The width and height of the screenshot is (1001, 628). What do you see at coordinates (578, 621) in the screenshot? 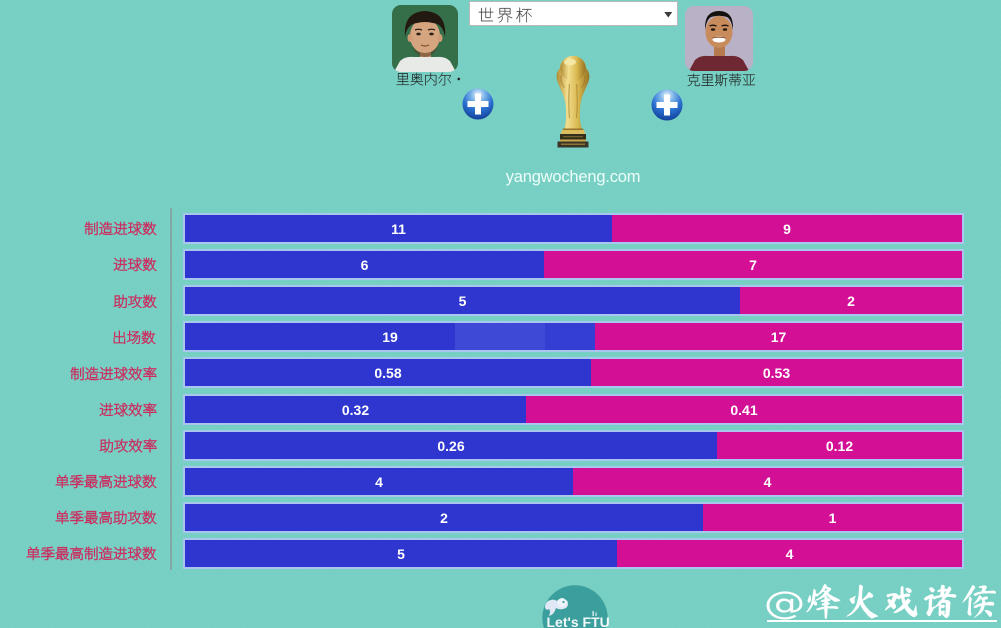
I see `svg-text: Let's FTU` at bounding box center [578, 621].